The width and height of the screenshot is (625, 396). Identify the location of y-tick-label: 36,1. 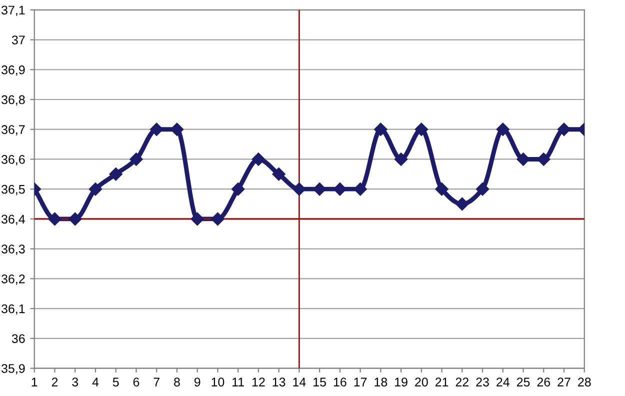
(13, 309).